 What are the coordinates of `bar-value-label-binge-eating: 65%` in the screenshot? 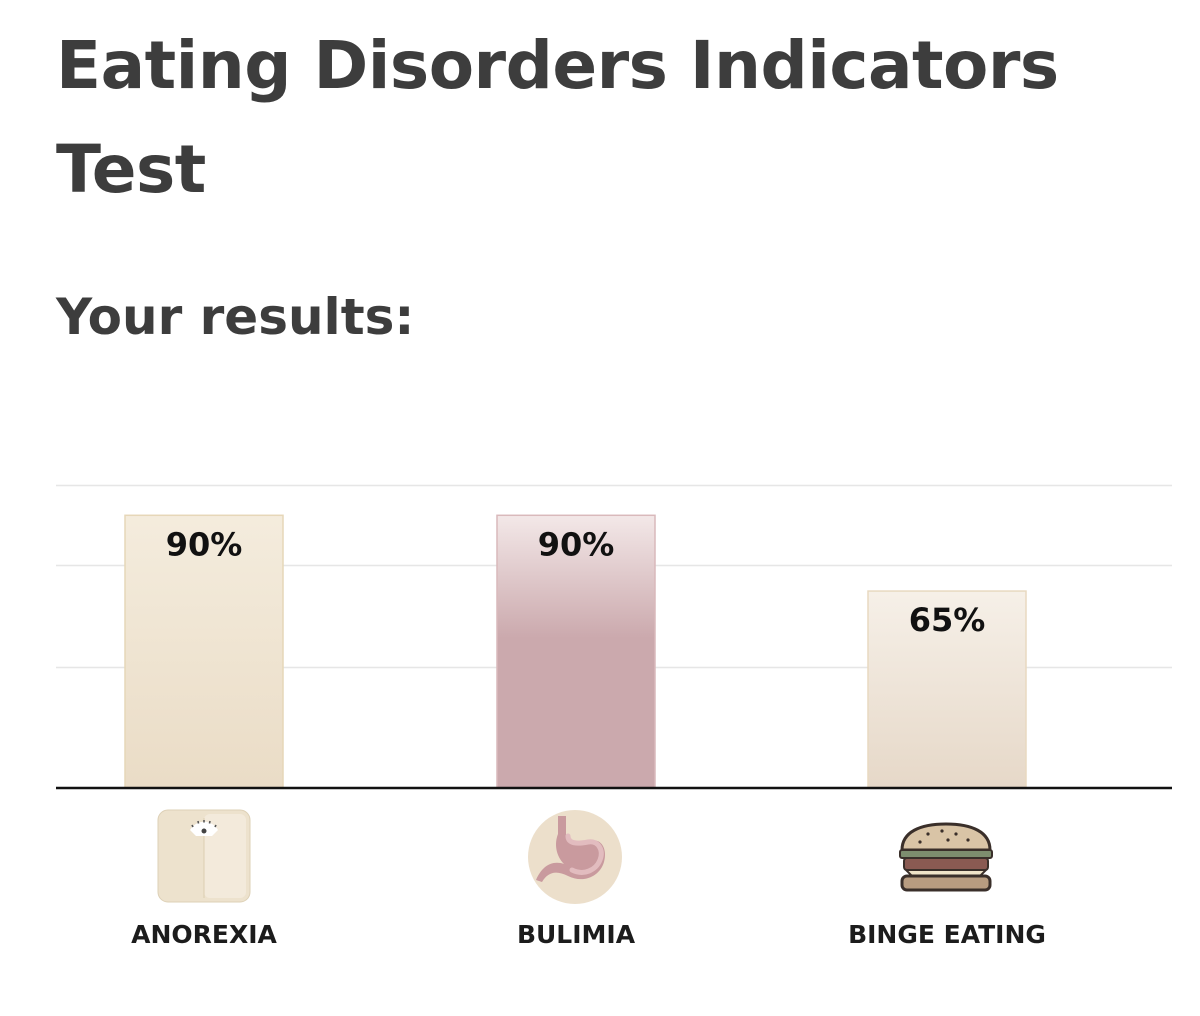 It's located at (947, 620).